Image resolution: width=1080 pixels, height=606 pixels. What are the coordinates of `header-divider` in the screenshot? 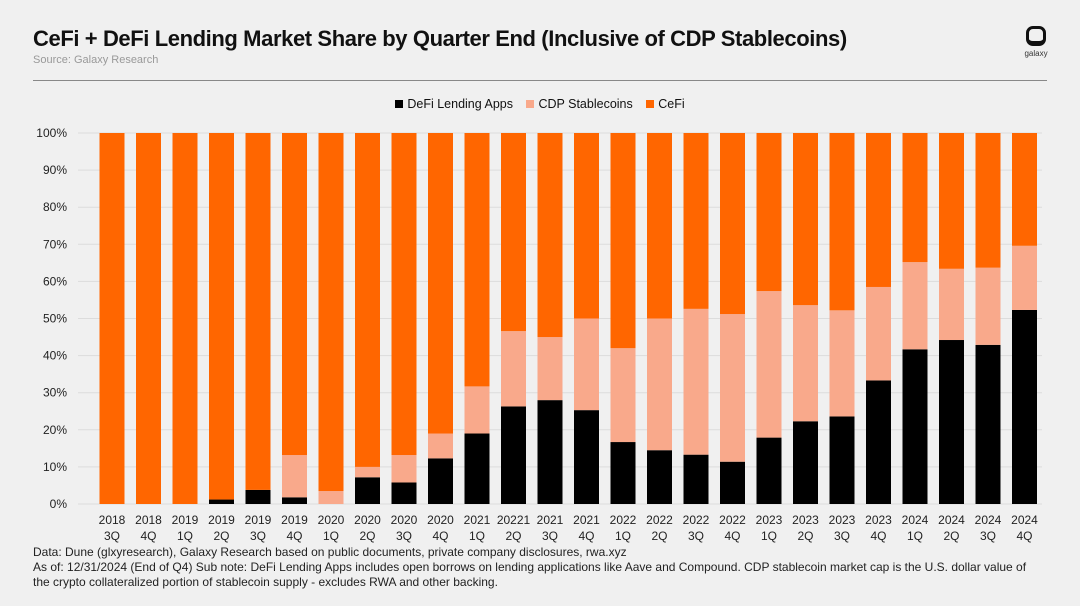 It's located at (540, 80).